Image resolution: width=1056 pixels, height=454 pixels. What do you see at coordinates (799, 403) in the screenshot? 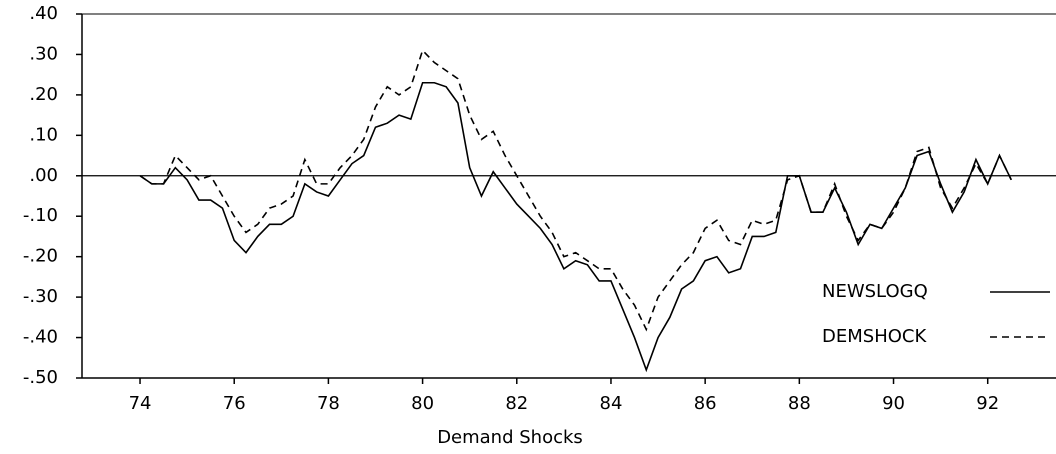
I see `x-tick-label: 88` at bounding box center [799, 403].